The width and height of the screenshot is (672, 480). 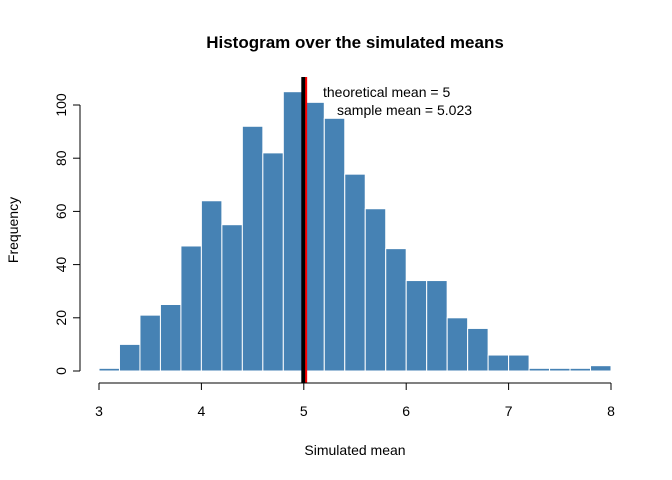 What do you see at coordinates (509, 411) in the screenshot?
I see `x-tick-label: 7` at bounding box center [509, 411].